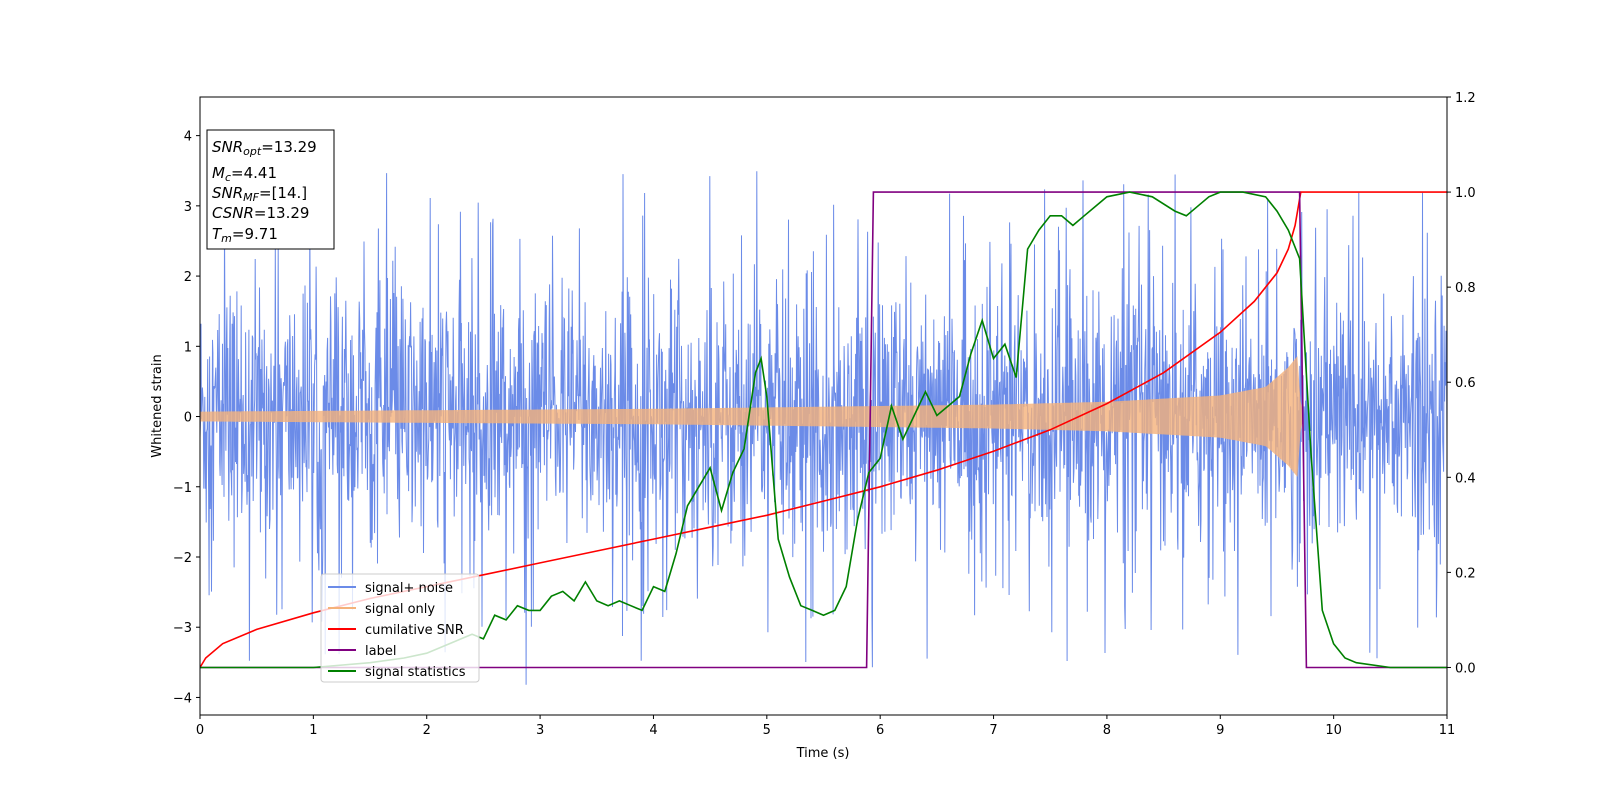  I want to click on x-axis-ticks: 0 1 2 3 4 5 6 7 8 9 10 11, so click(825, 726).